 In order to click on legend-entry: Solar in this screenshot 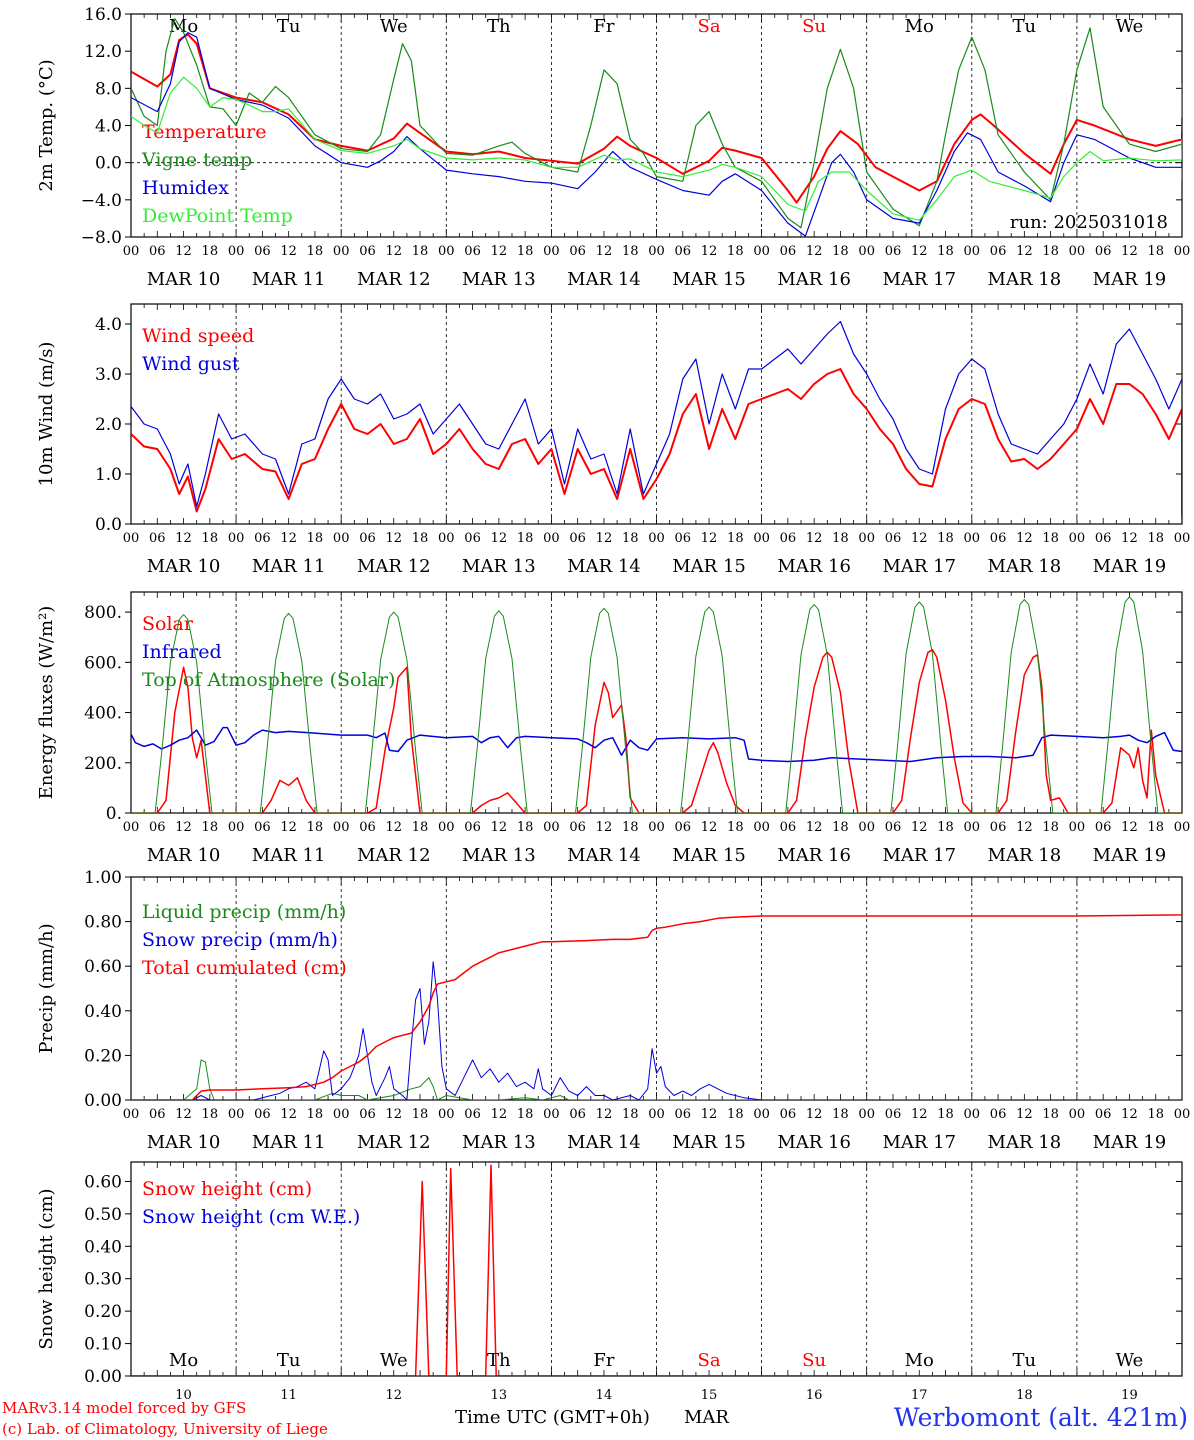, I will do `click(168, 624)`.